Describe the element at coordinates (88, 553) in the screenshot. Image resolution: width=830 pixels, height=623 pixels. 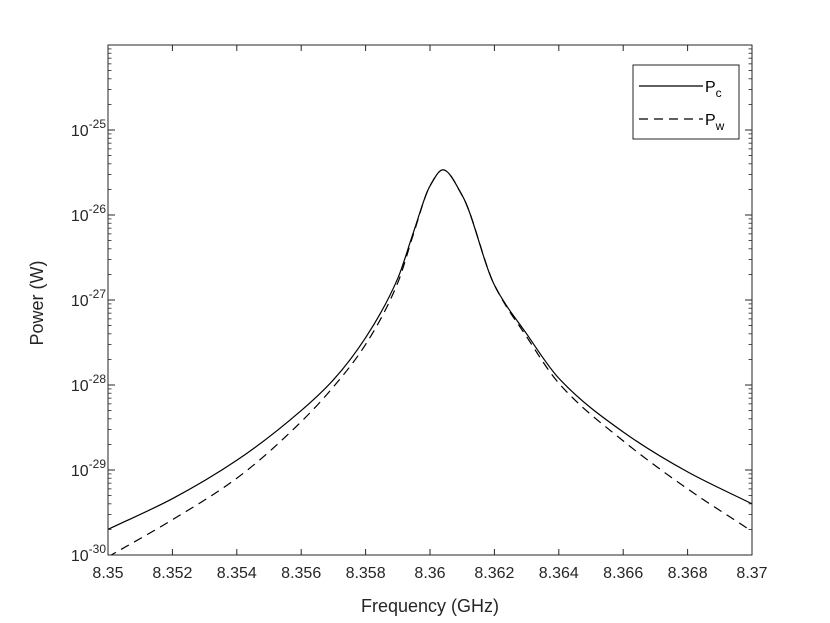
I see `y-tick-label: 10-30` at that location.